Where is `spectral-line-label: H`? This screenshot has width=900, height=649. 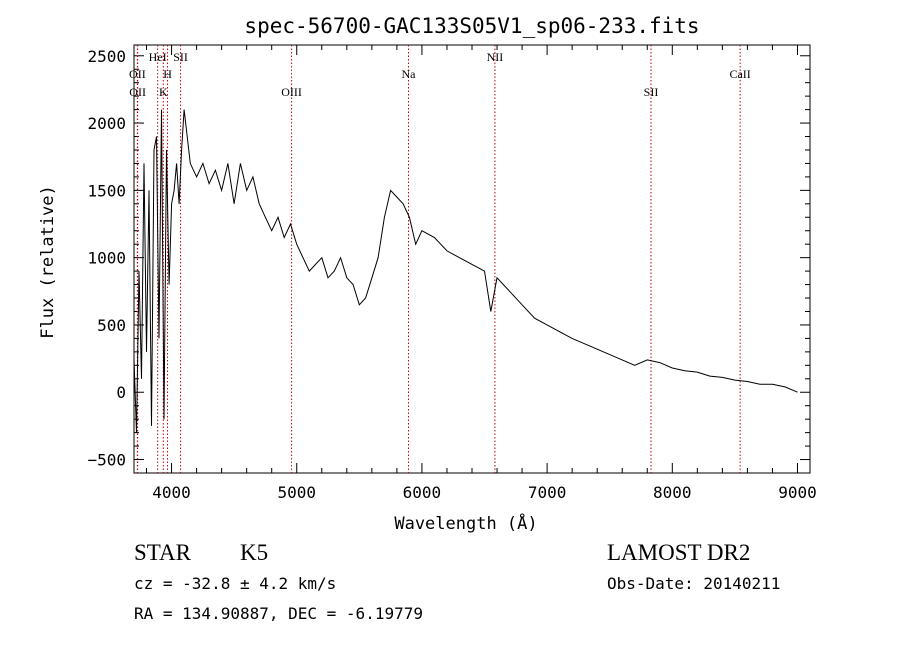
spectral-line-label: H is located at coordinates (167, 74).